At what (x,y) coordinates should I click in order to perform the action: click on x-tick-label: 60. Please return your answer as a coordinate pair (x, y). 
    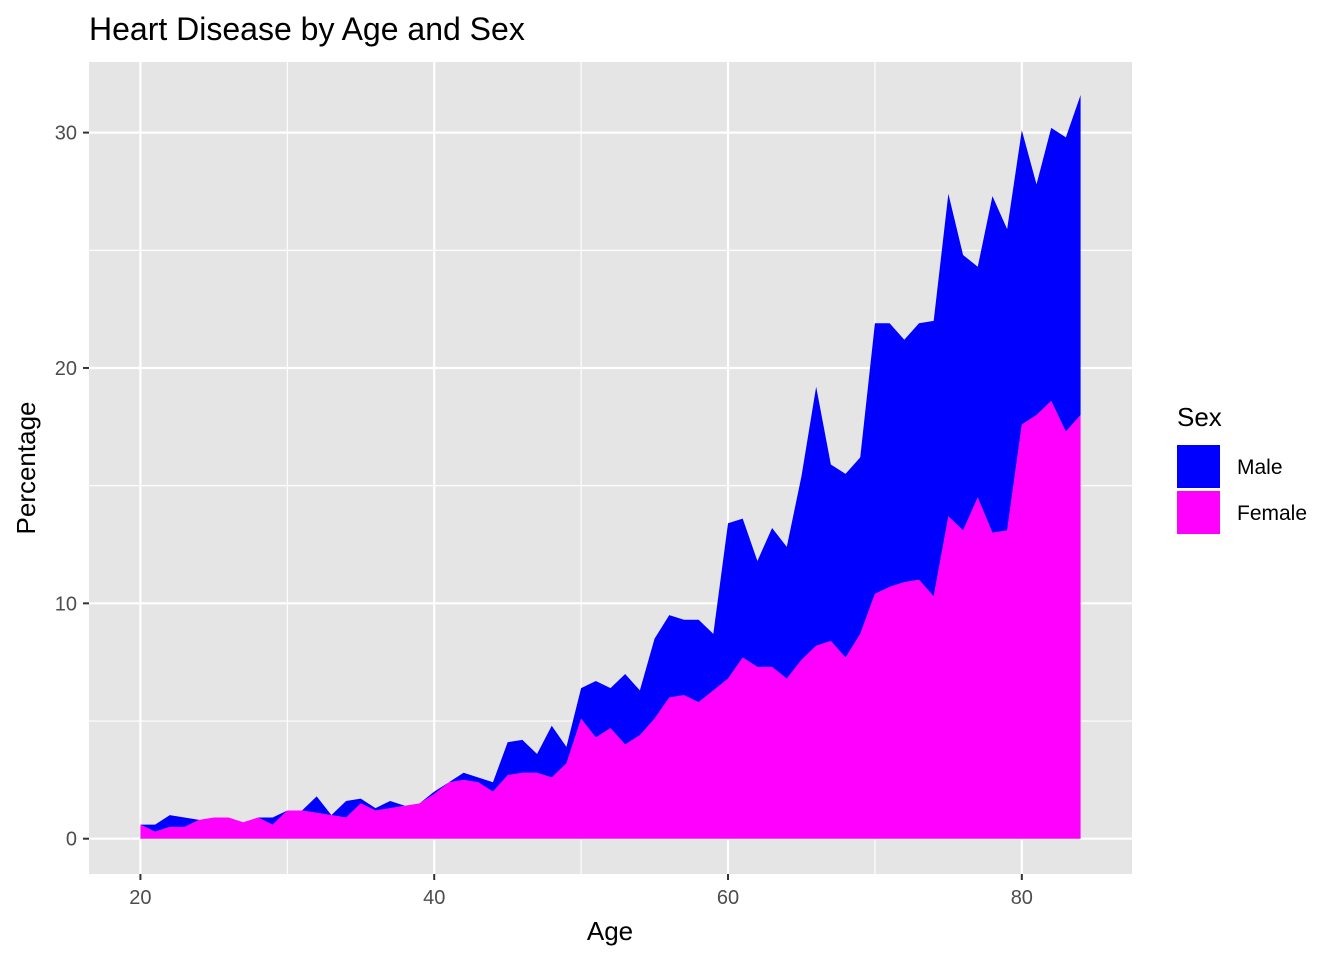
    Looking at the image, I should click on (728, 898).